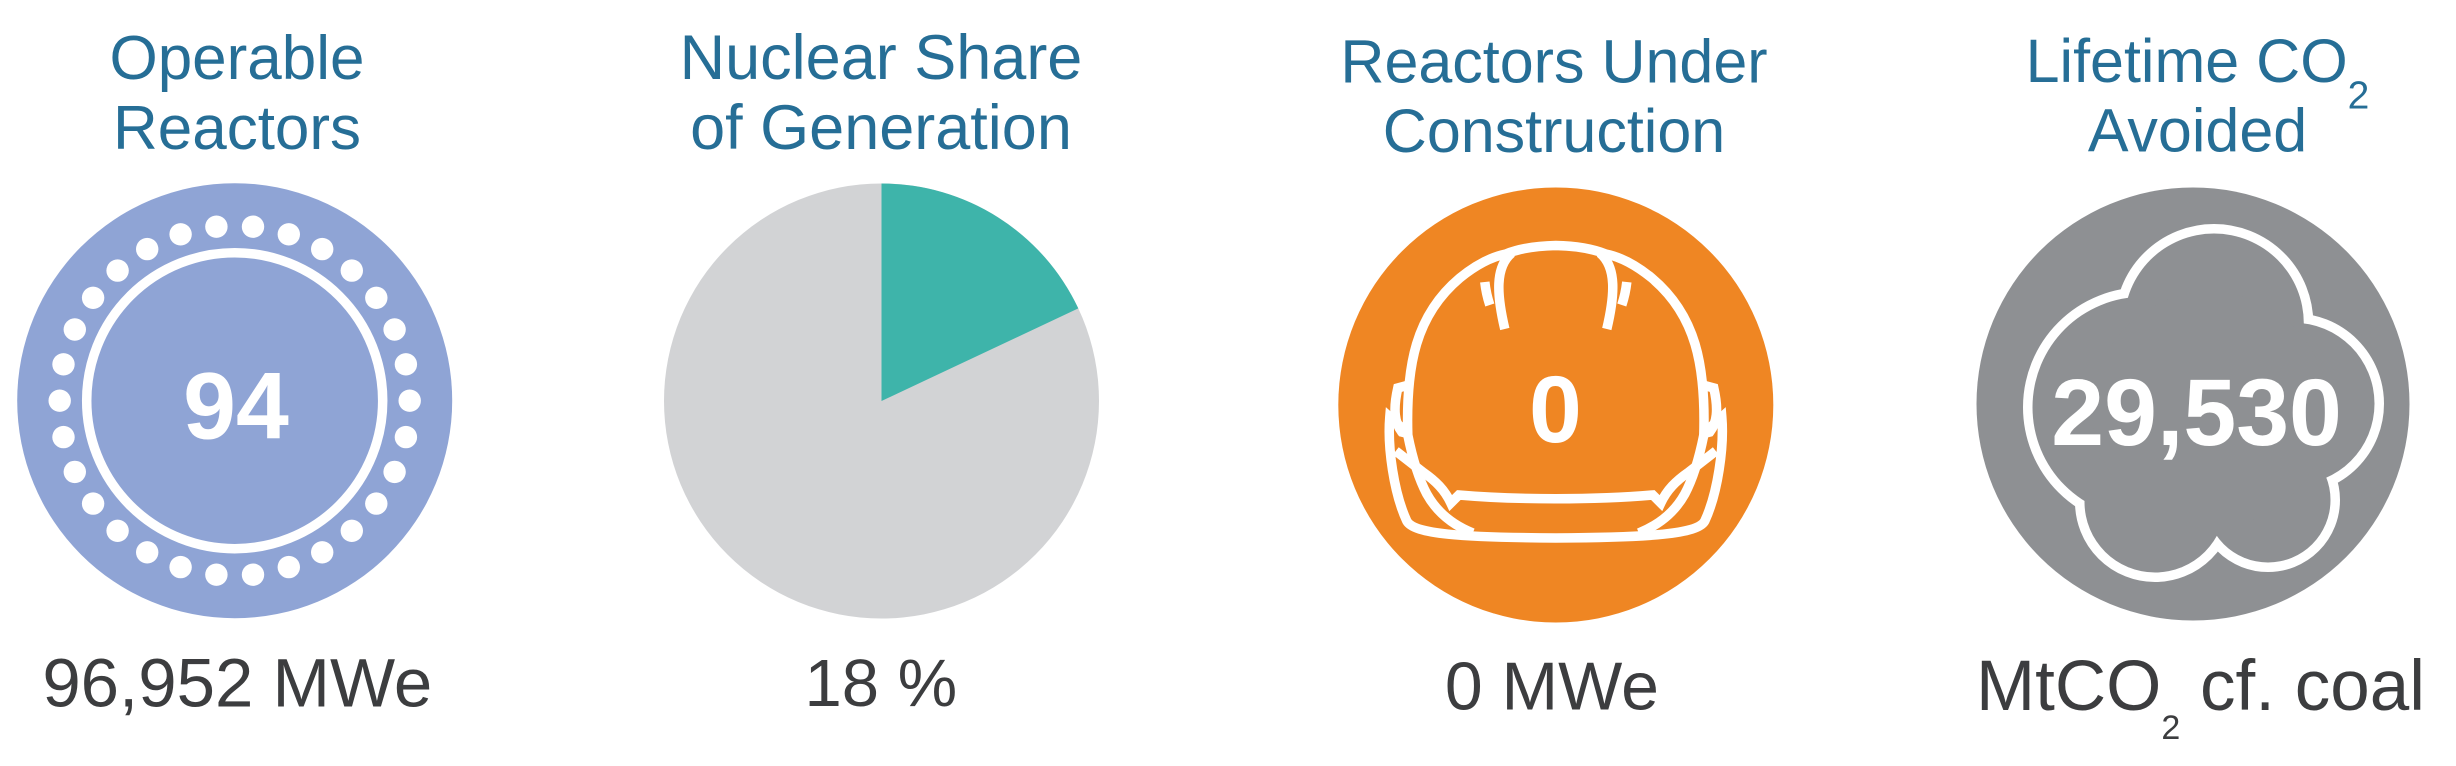 Image resolution: width=2456 pixels, height=766 pixels. Describe the element at coordinates (1554, 131) in the screenshot. I see `svg-text: Construction` at that location.